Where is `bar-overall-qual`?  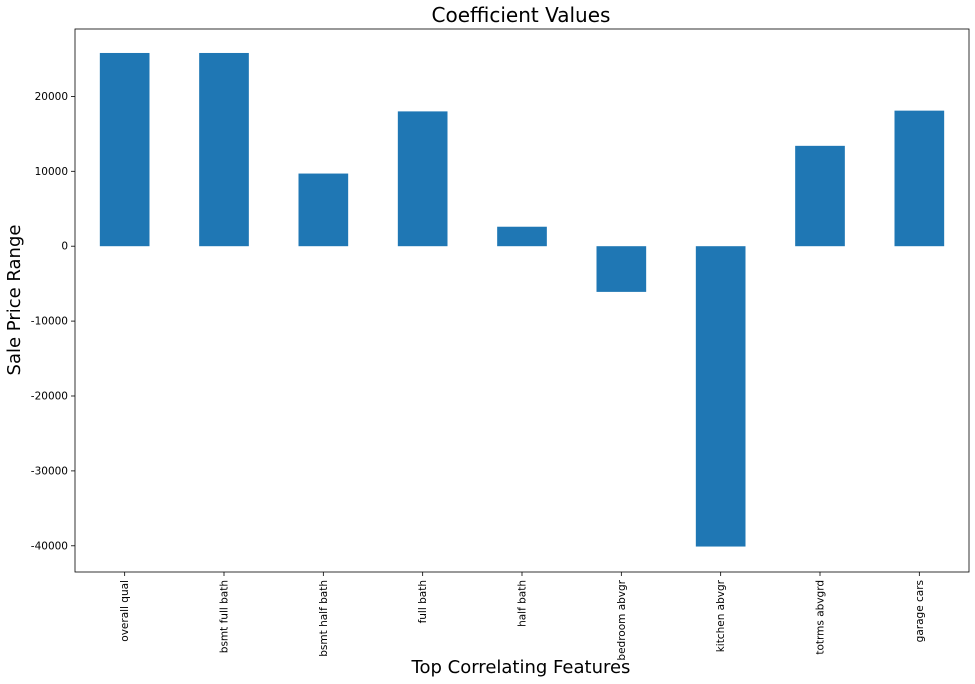 bar-overall-qual is located at coordinates (124, 149).